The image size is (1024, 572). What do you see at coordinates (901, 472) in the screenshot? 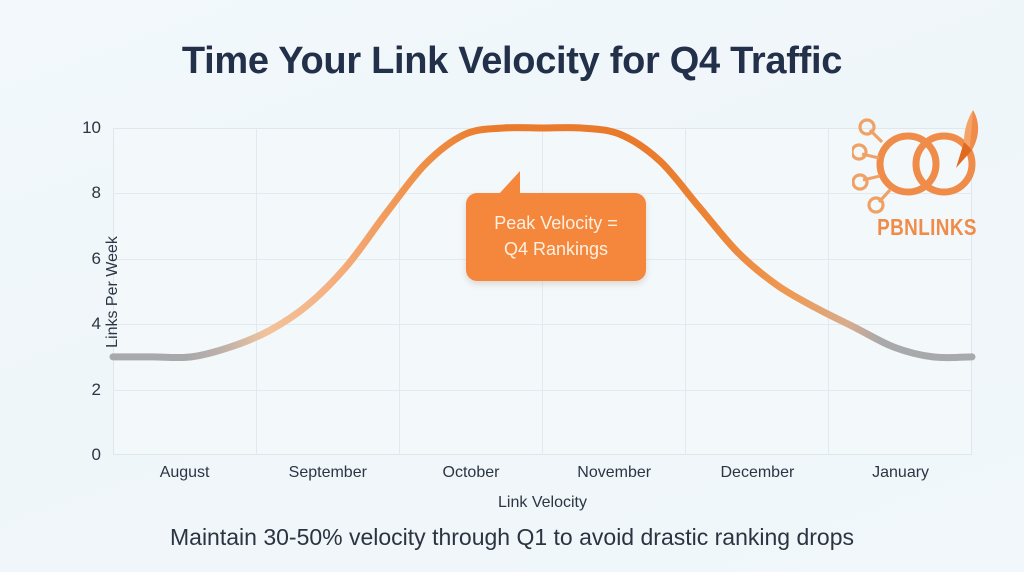
I see `x-tick-label: January` at bounding box center [901, 472].